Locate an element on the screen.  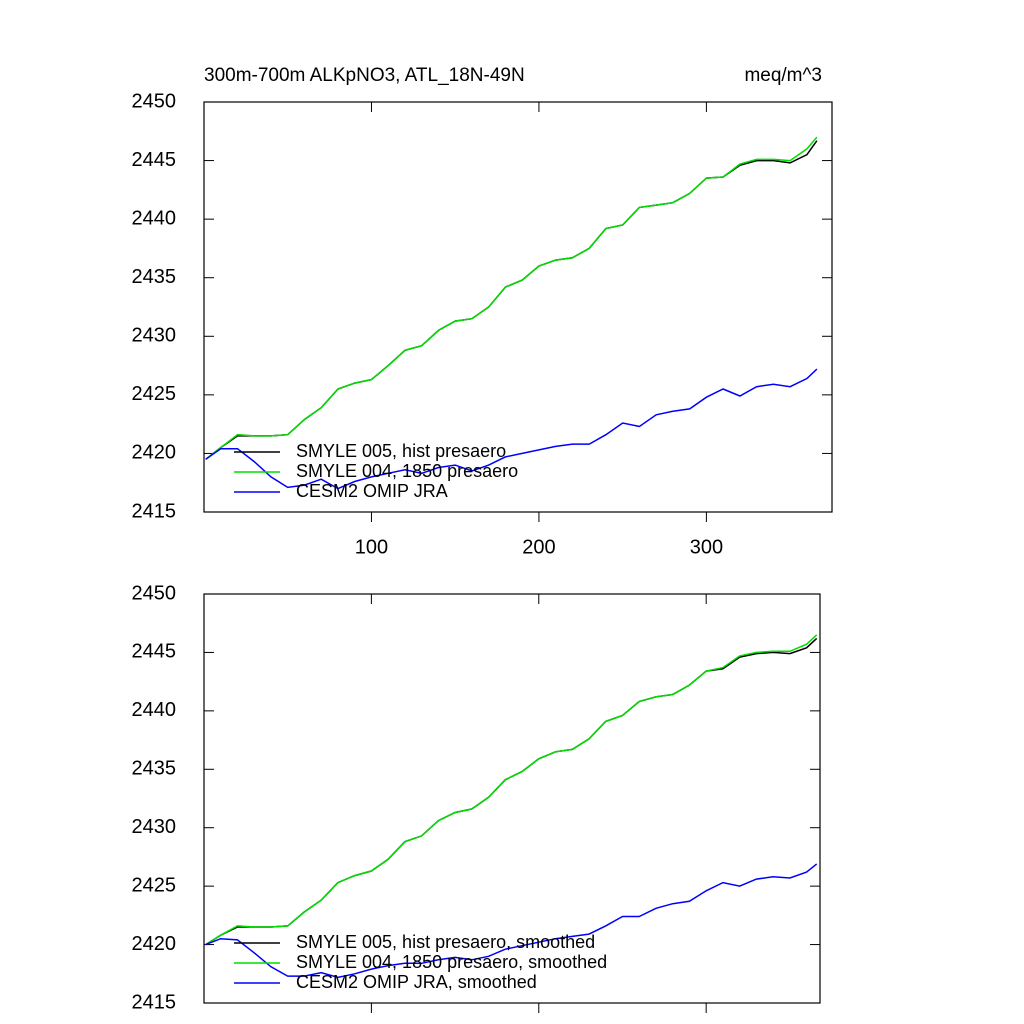
legend-label: SMYLE 004, 1850 presaero, smoothed is located at coordinates (451, 962).